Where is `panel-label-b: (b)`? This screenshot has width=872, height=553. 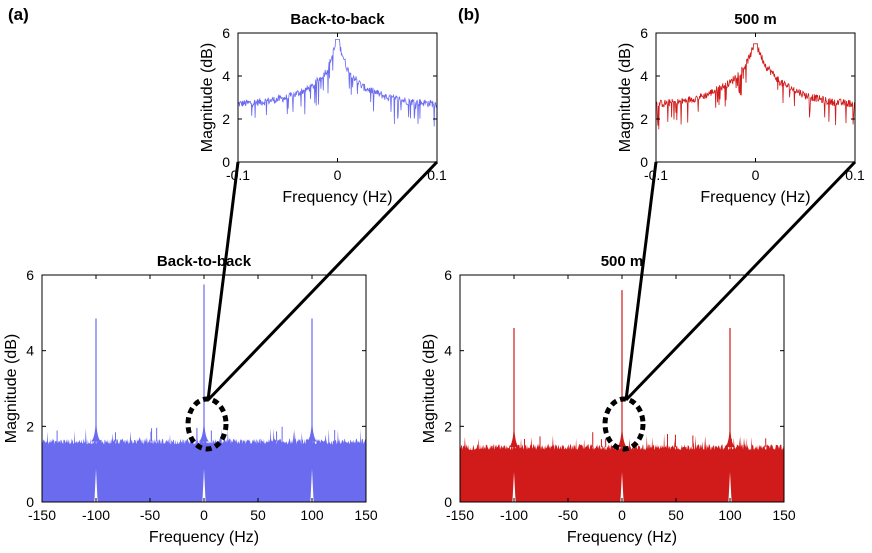 panel-label-b: (b) is located at coordinates (469, 14).